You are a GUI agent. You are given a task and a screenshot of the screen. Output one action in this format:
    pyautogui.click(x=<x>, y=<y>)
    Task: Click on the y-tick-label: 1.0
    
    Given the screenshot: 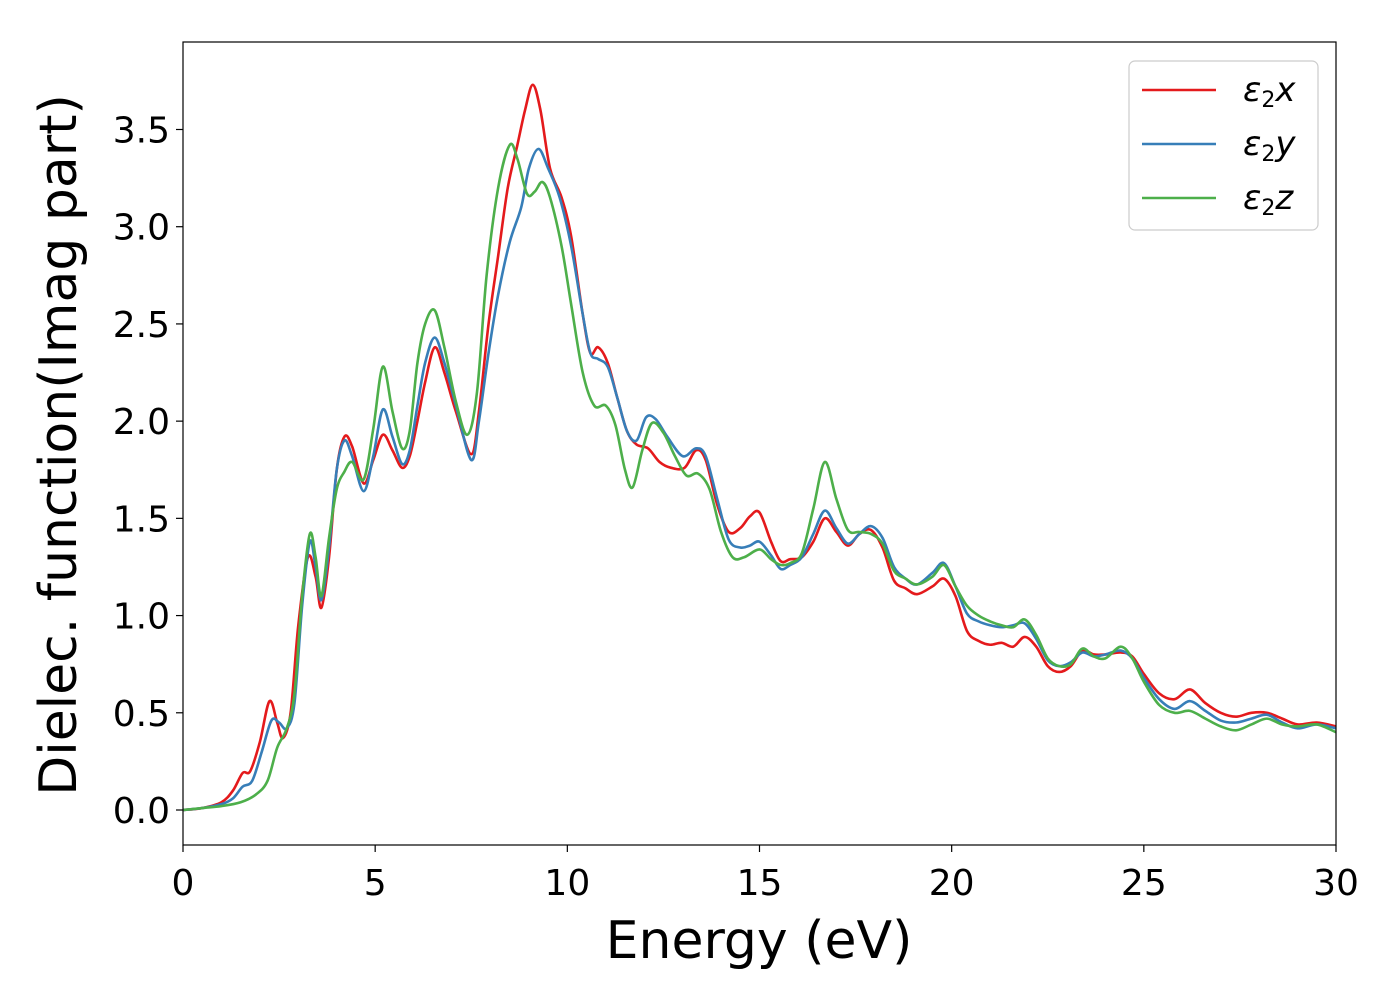 What is the action you would take?
    pyautogui.click(x=141, y=617)
    